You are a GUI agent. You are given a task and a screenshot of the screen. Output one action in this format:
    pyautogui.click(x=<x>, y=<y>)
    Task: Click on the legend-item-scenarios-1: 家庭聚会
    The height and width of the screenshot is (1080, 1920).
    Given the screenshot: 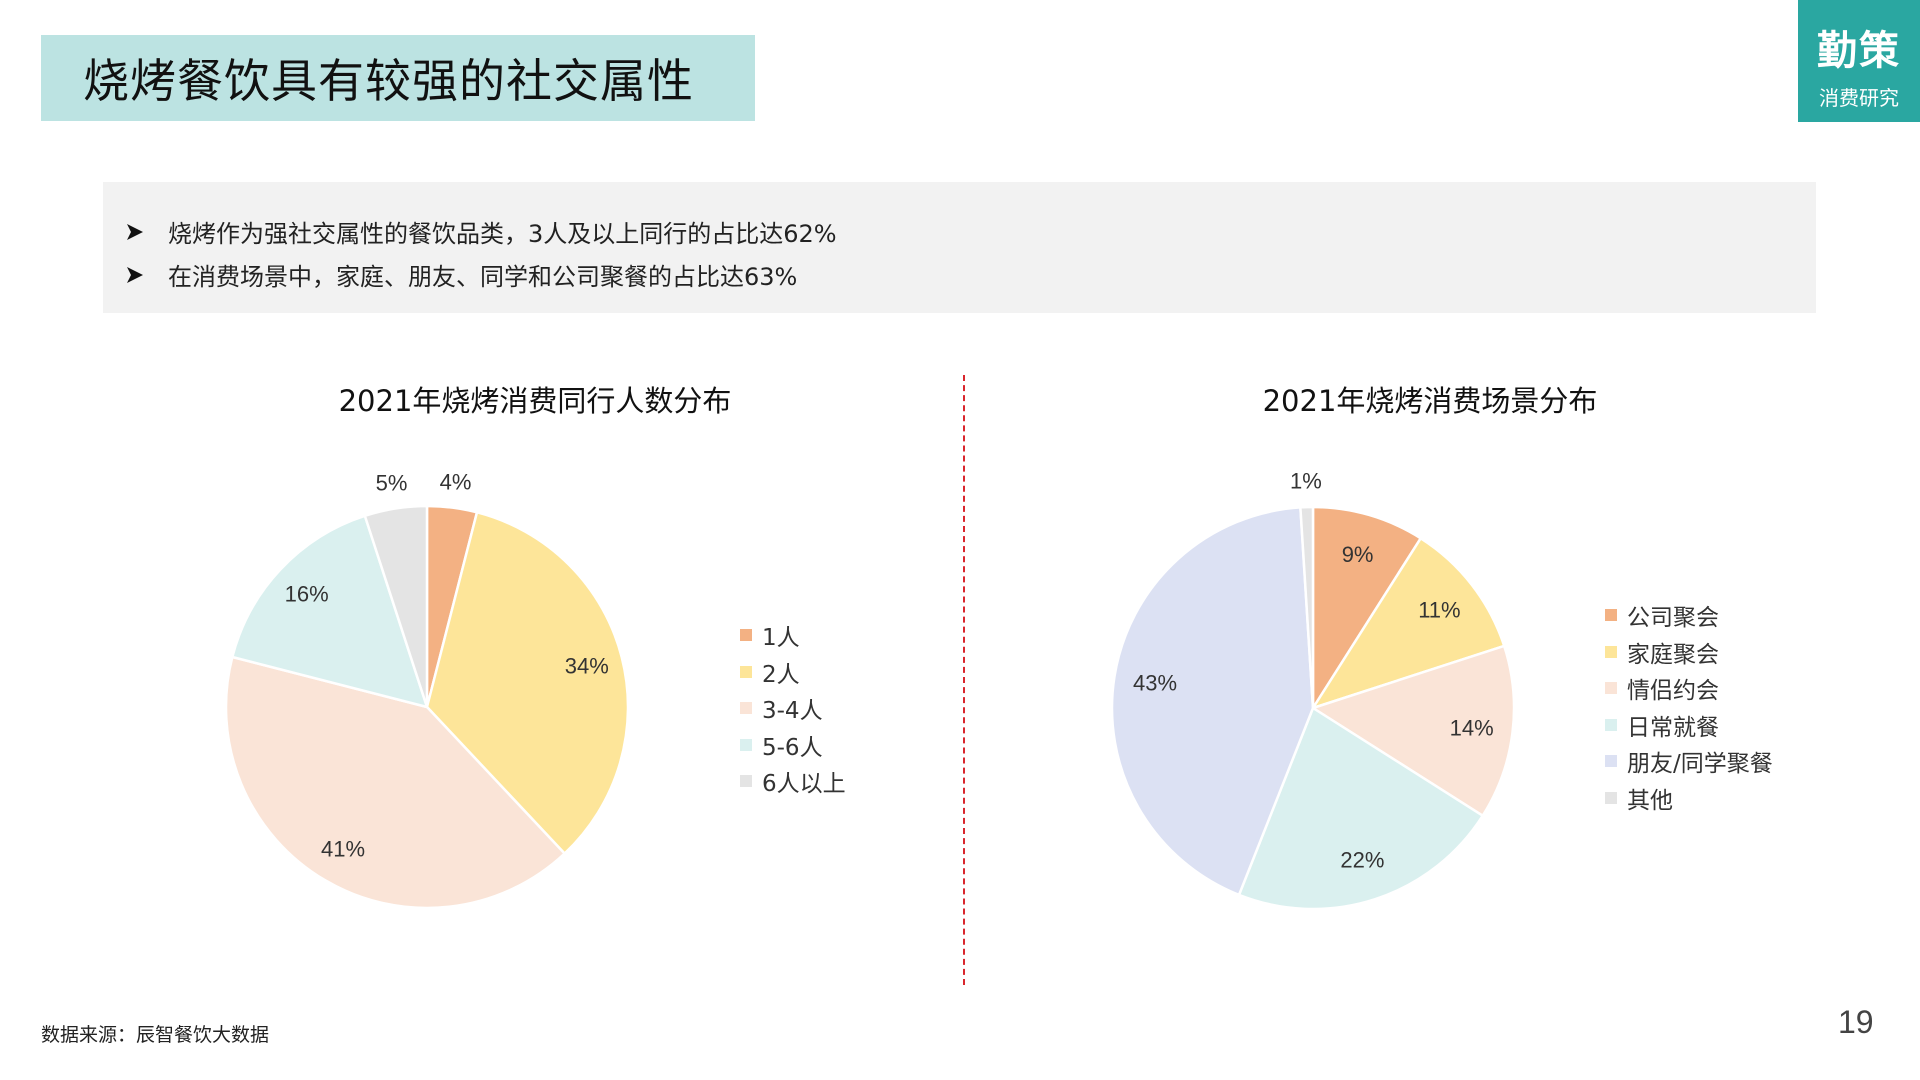 What is the action you would take?
    pyautogui.click(x=1689, y=652)
    